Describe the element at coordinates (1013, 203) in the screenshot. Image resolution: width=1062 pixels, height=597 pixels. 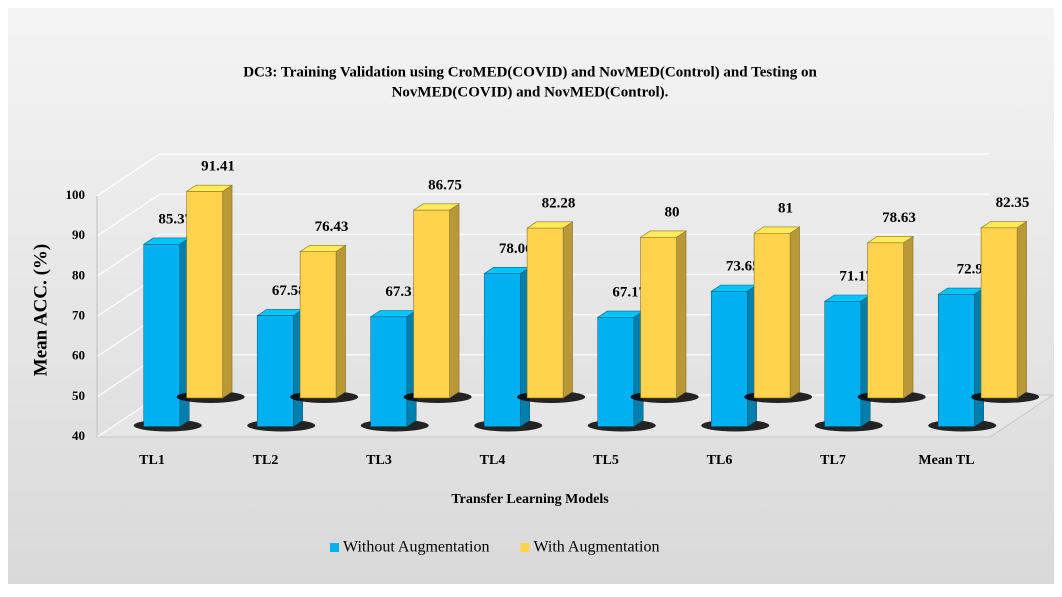
I see `data-label: 82.35` at that location.